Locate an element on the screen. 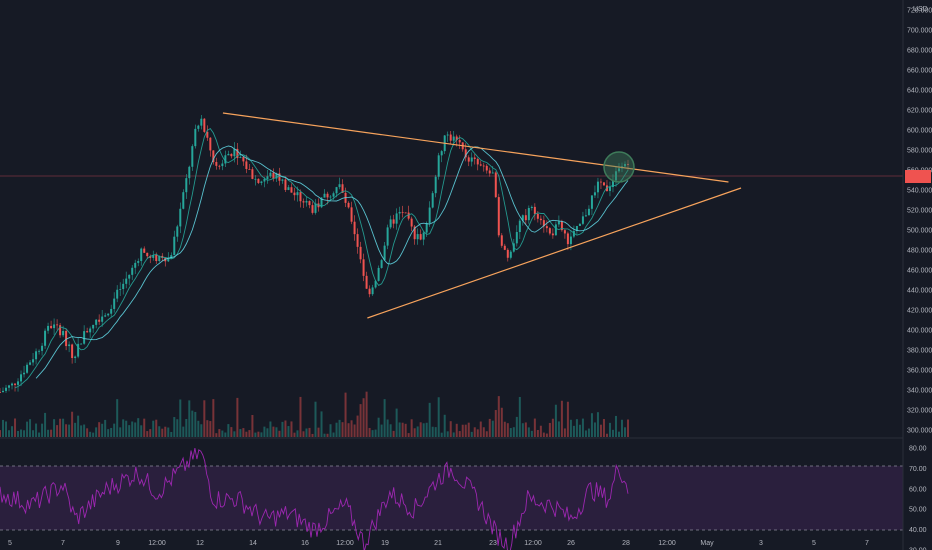 The height and width of the screenshot is (550, 932). breakout-highlight-circle is located at coordinates (619, 167).